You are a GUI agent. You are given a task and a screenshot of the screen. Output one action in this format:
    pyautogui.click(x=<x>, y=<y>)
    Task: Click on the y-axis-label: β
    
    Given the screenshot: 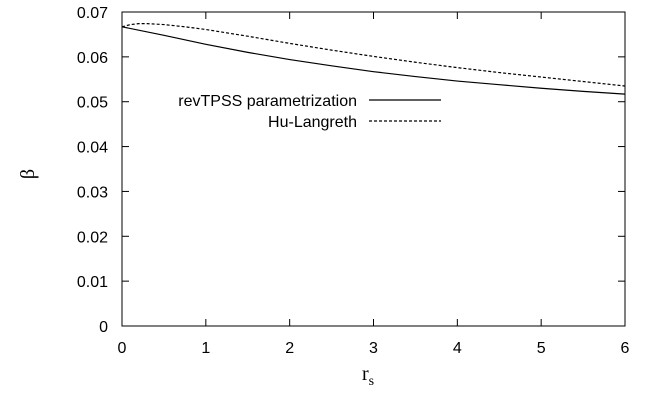 What is the action you would take?
    pyautogui.click(x=28, y=174)
    